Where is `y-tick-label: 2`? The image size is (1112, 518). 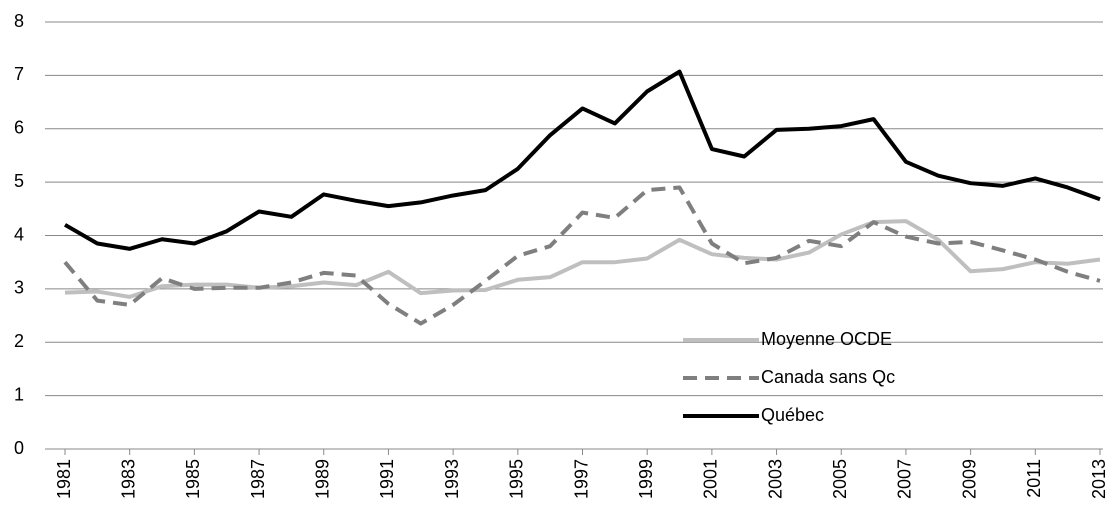
y-tick-label: 2 is located at coordinates (19, 341).